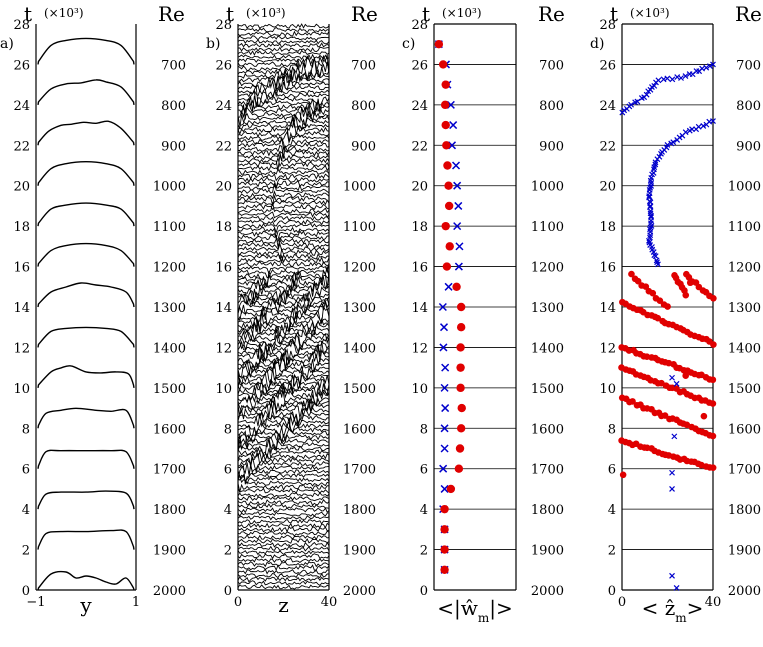 Image resolution: width=763 pixels, height=647 pixels. I want to click on re-tick-label: 1100, so click(744, 227).